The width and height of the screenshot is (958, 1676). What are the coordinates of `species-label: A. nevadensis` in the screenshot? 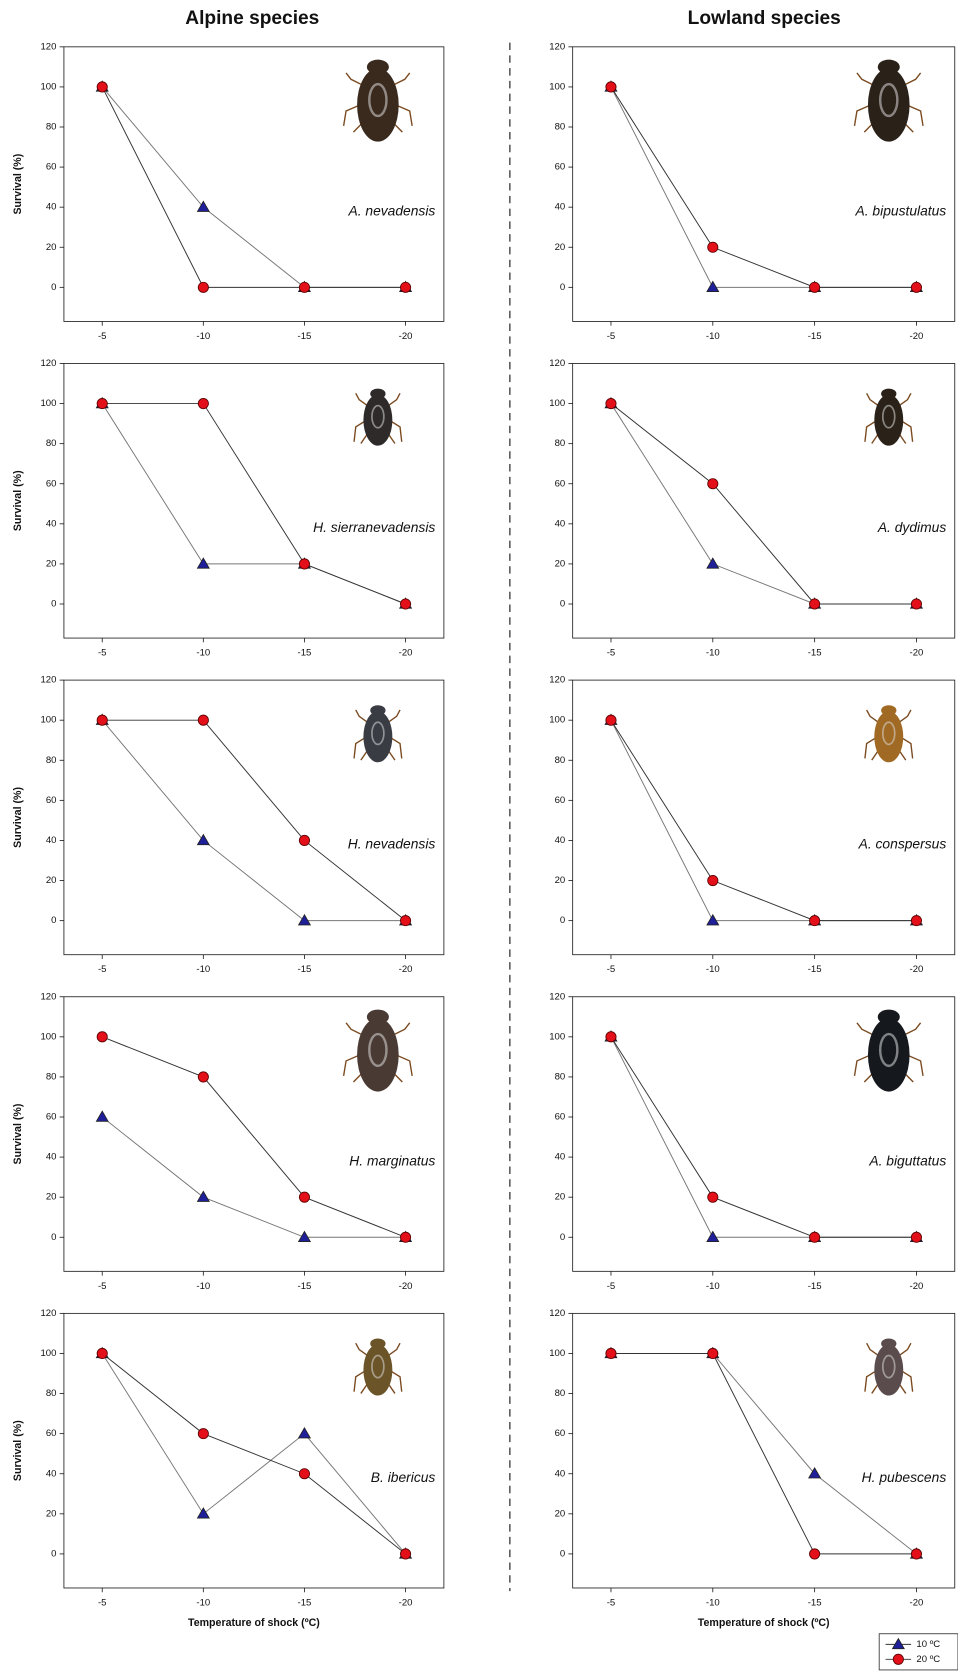 It's located at (391, 210).